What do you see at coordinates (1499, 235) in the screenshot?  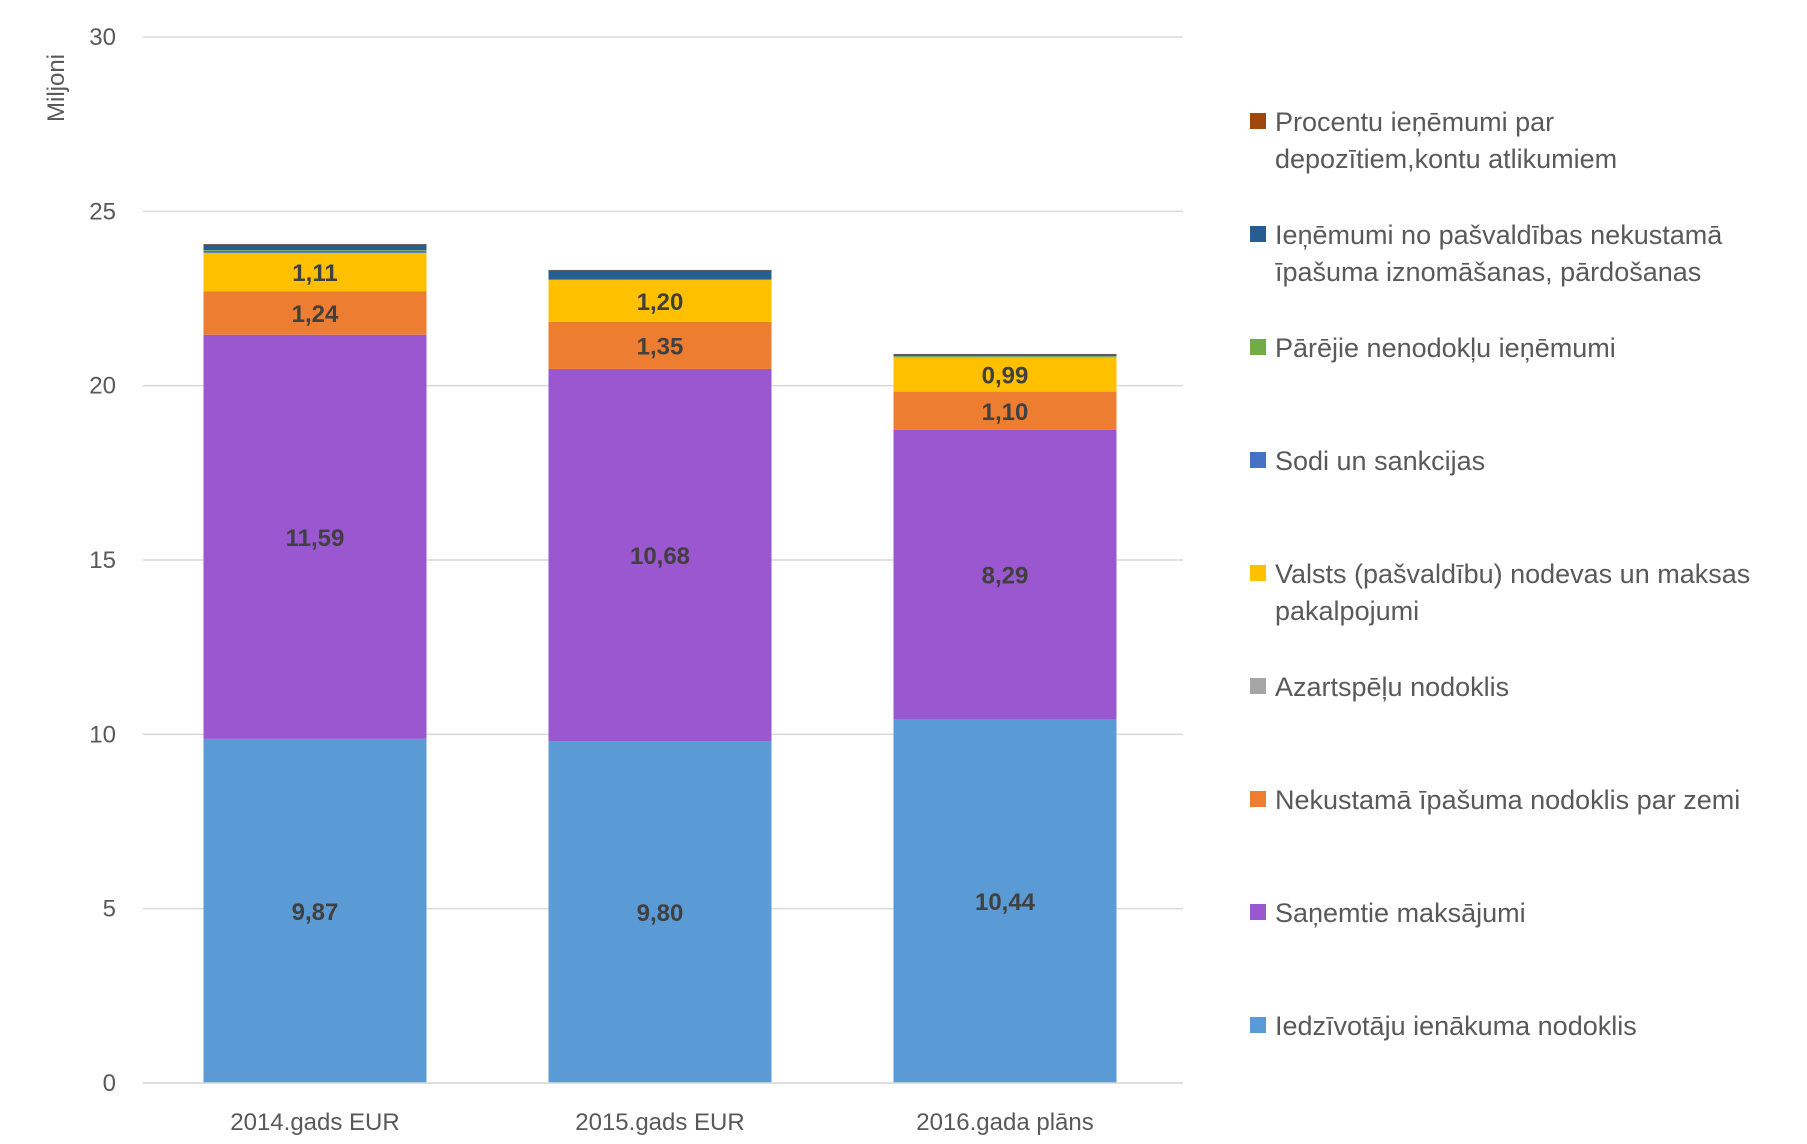 I see `legend-label: Ieņēmumi no pašvaldības nekustamā` at bounding box center [1499, 235].